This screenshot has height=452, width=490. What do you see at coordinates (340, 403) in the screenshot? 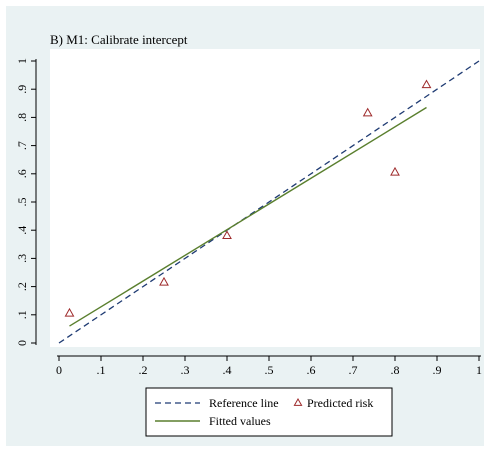
I see `legend-label-predicted-risk: Predicted risk` at bounding box center [340, 403].